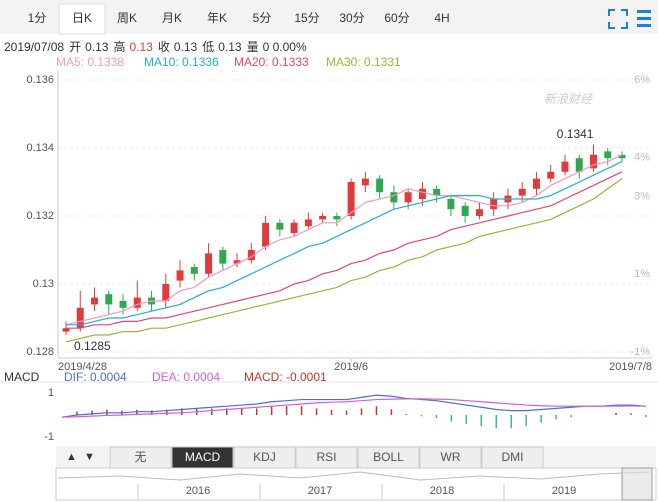  Describe the element at coordinates (217, 18) in the screenshot. I see `tab: 年K` at that location.